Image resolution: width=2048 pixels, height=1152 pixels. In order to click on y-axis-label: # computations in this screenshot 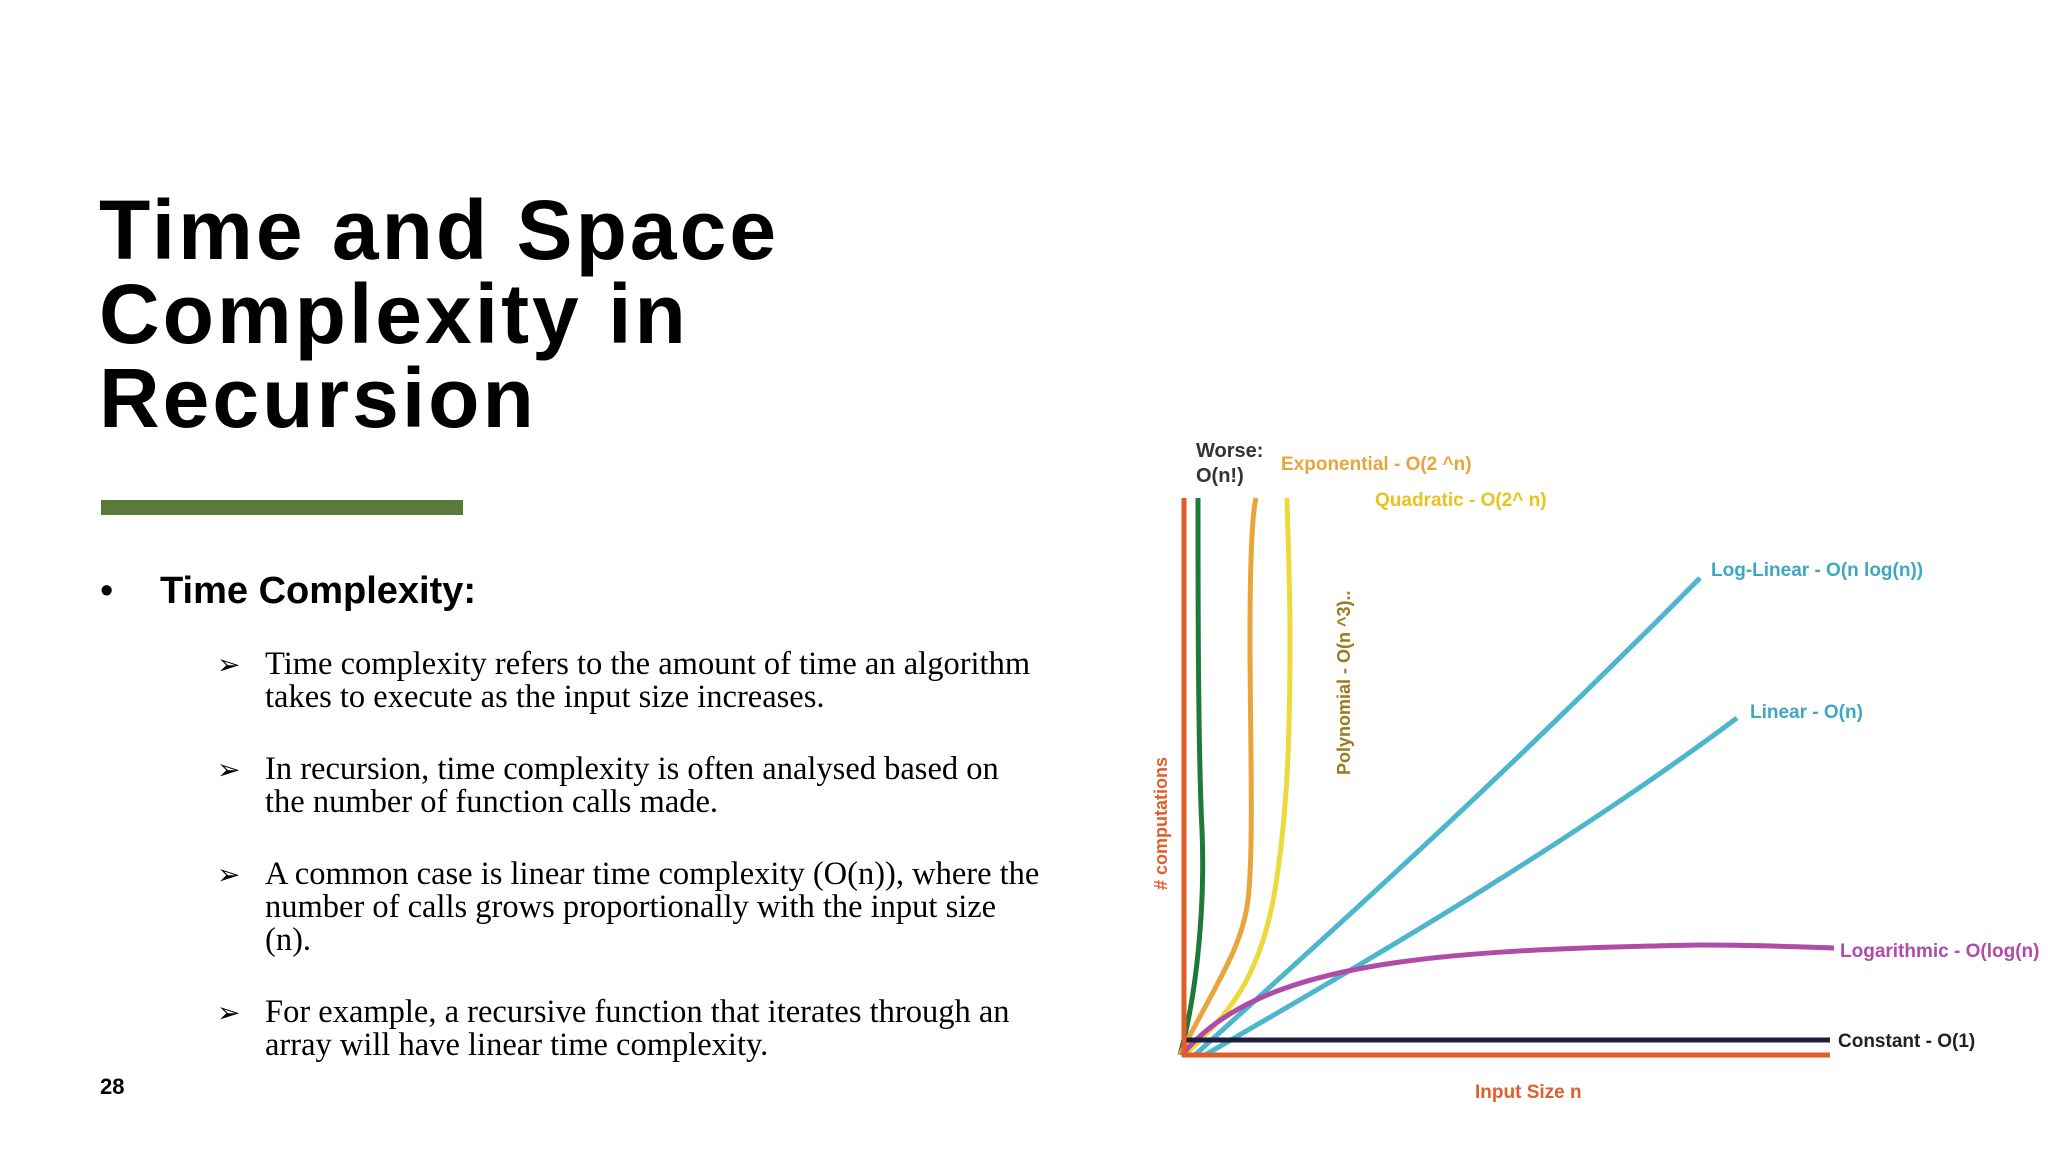, I will do `click(1161, 823)`.